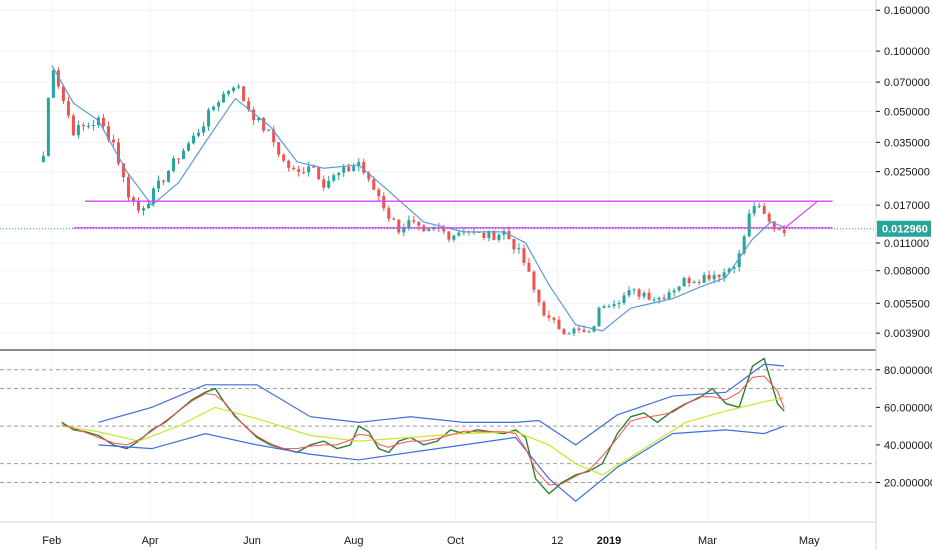  What do you see at coordinates (800, 214) in the screenshot?
I see `trend-line` at bounding box center [800, 214].